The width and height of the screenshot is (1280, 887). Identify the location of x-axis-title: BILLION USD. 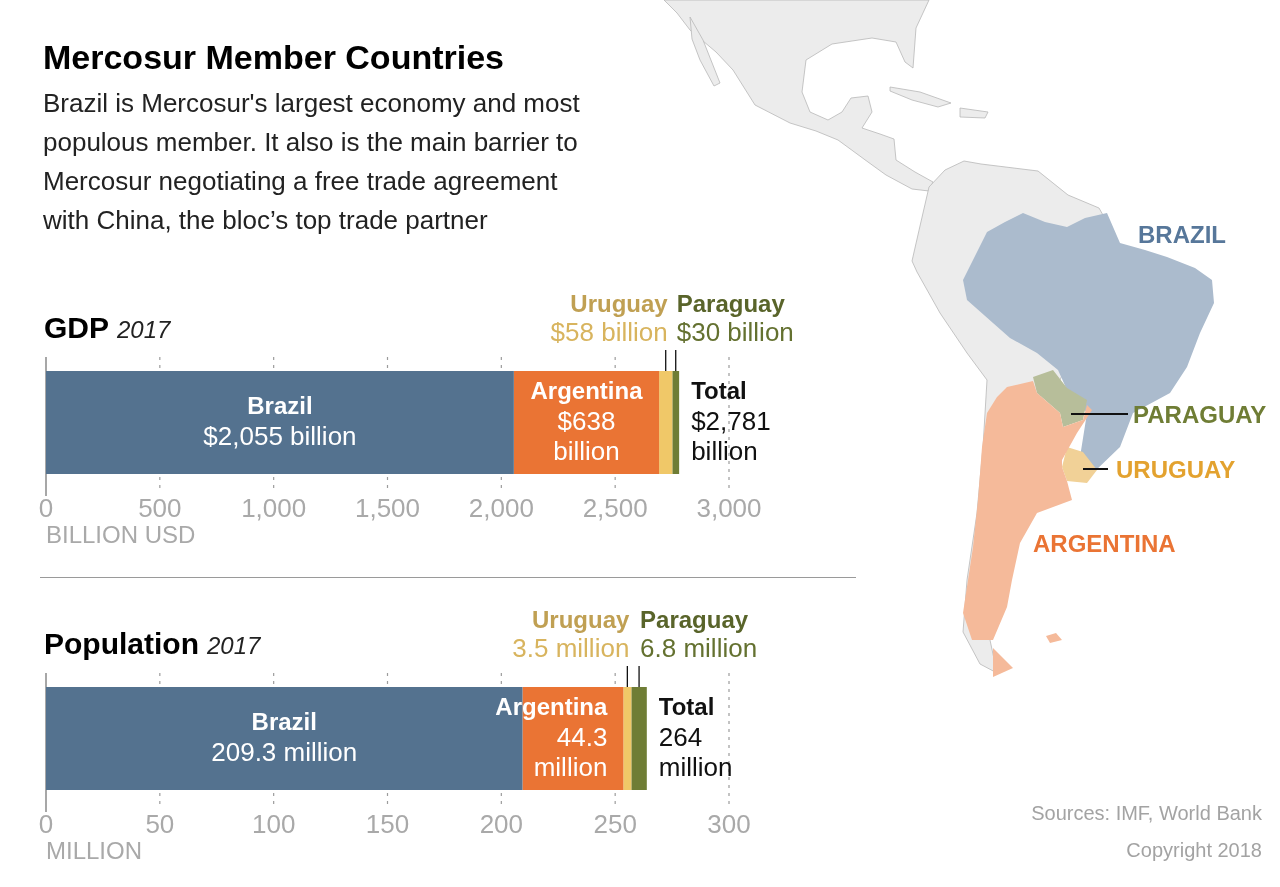
(121, 535).